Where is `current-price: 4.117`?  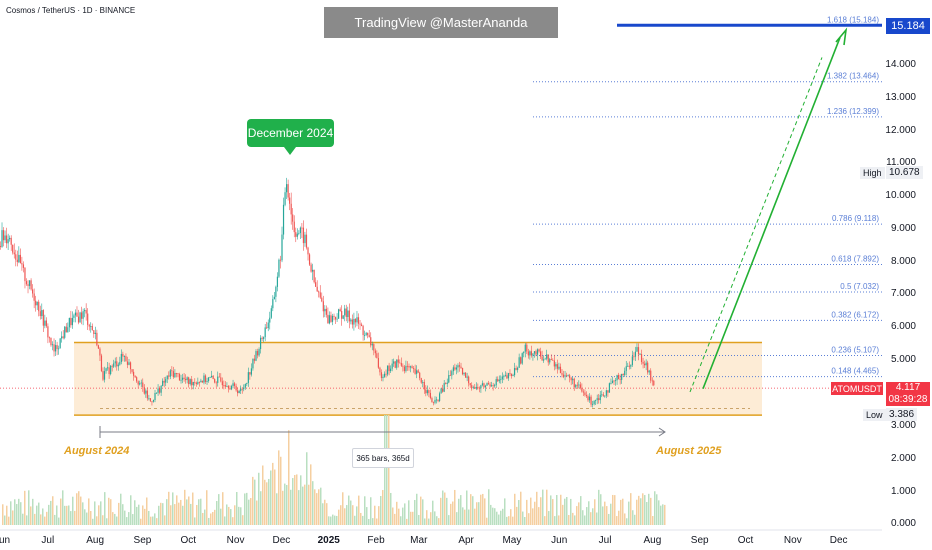 current-price: 4.117 is located at coordinates (908, 387).